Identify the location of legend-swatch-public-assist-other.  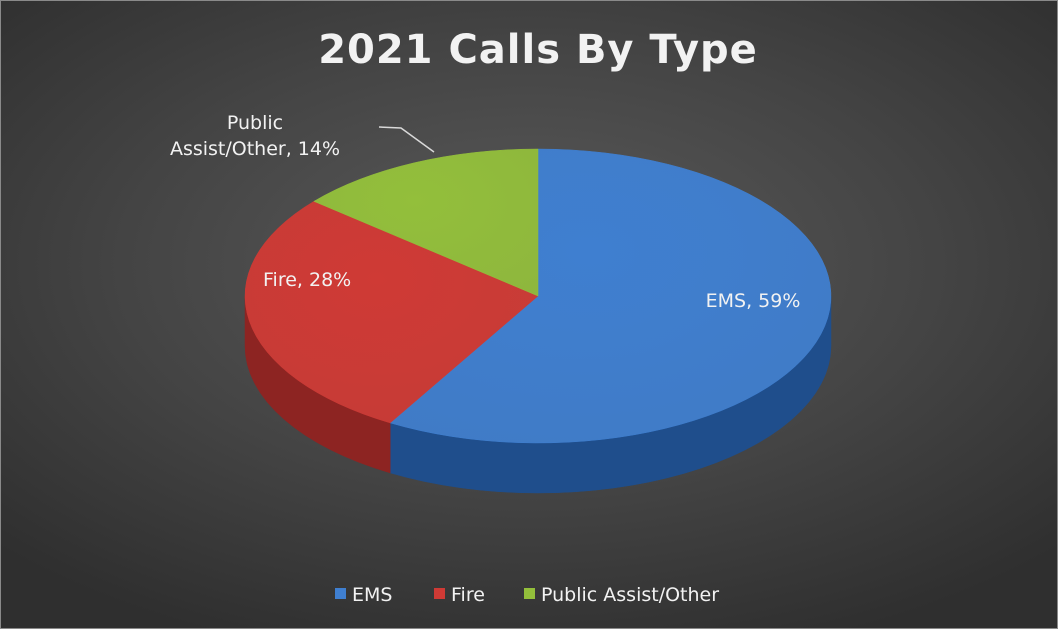
(529, 593).